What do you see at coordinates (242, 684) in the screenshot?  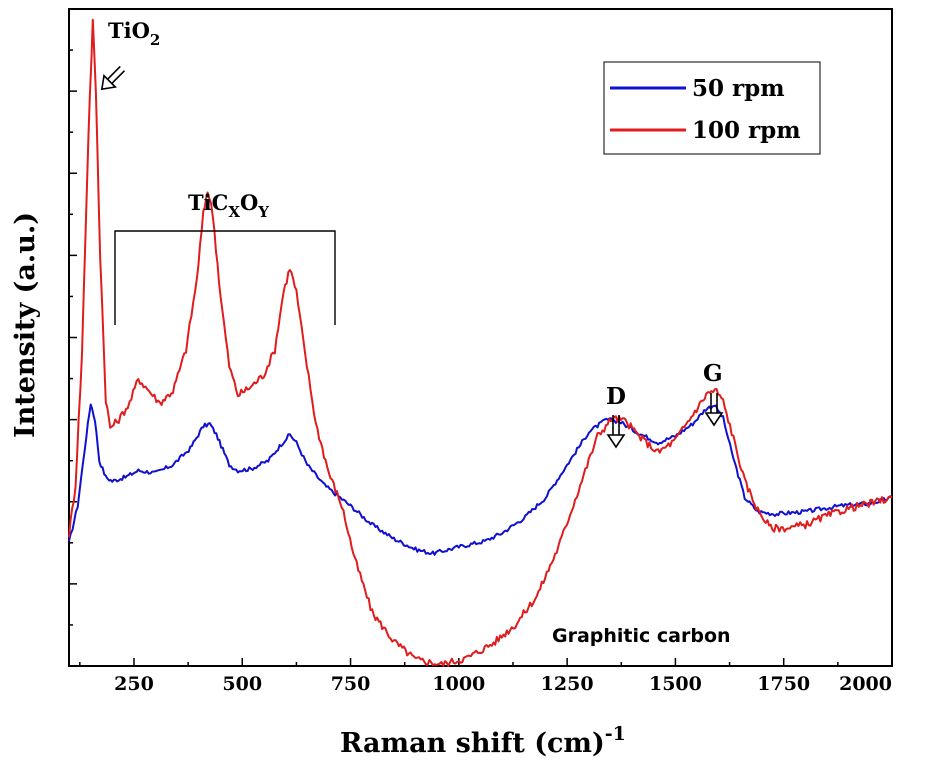 I see `x-tick-label: 500` at bounding box center [242, 684].